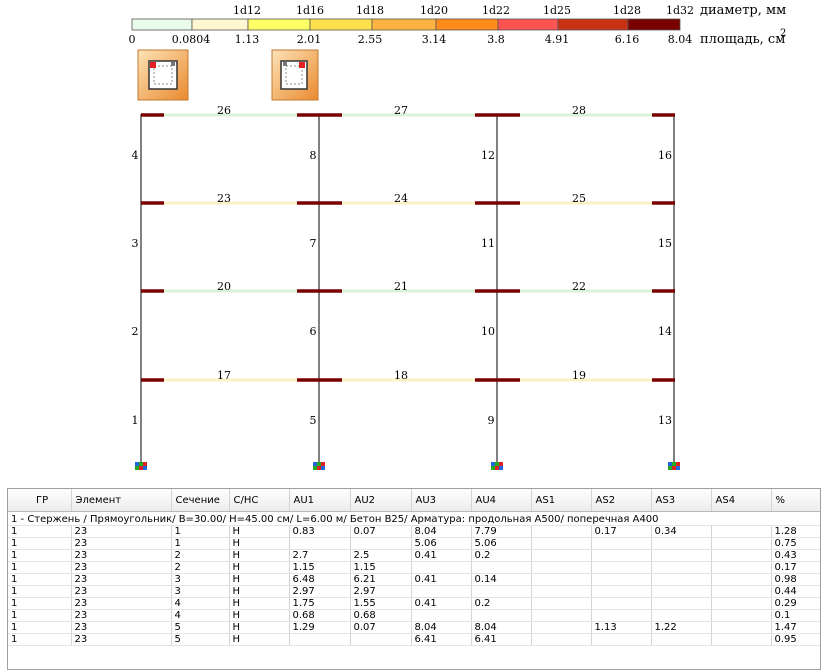 Image resolution: width=826 pixels, height=672 pixels. I want to click on table-row: 1 23 5 Н 1.29 0.07 8.04 8.04 1.13 1.22 1.47, so click(414, 627).